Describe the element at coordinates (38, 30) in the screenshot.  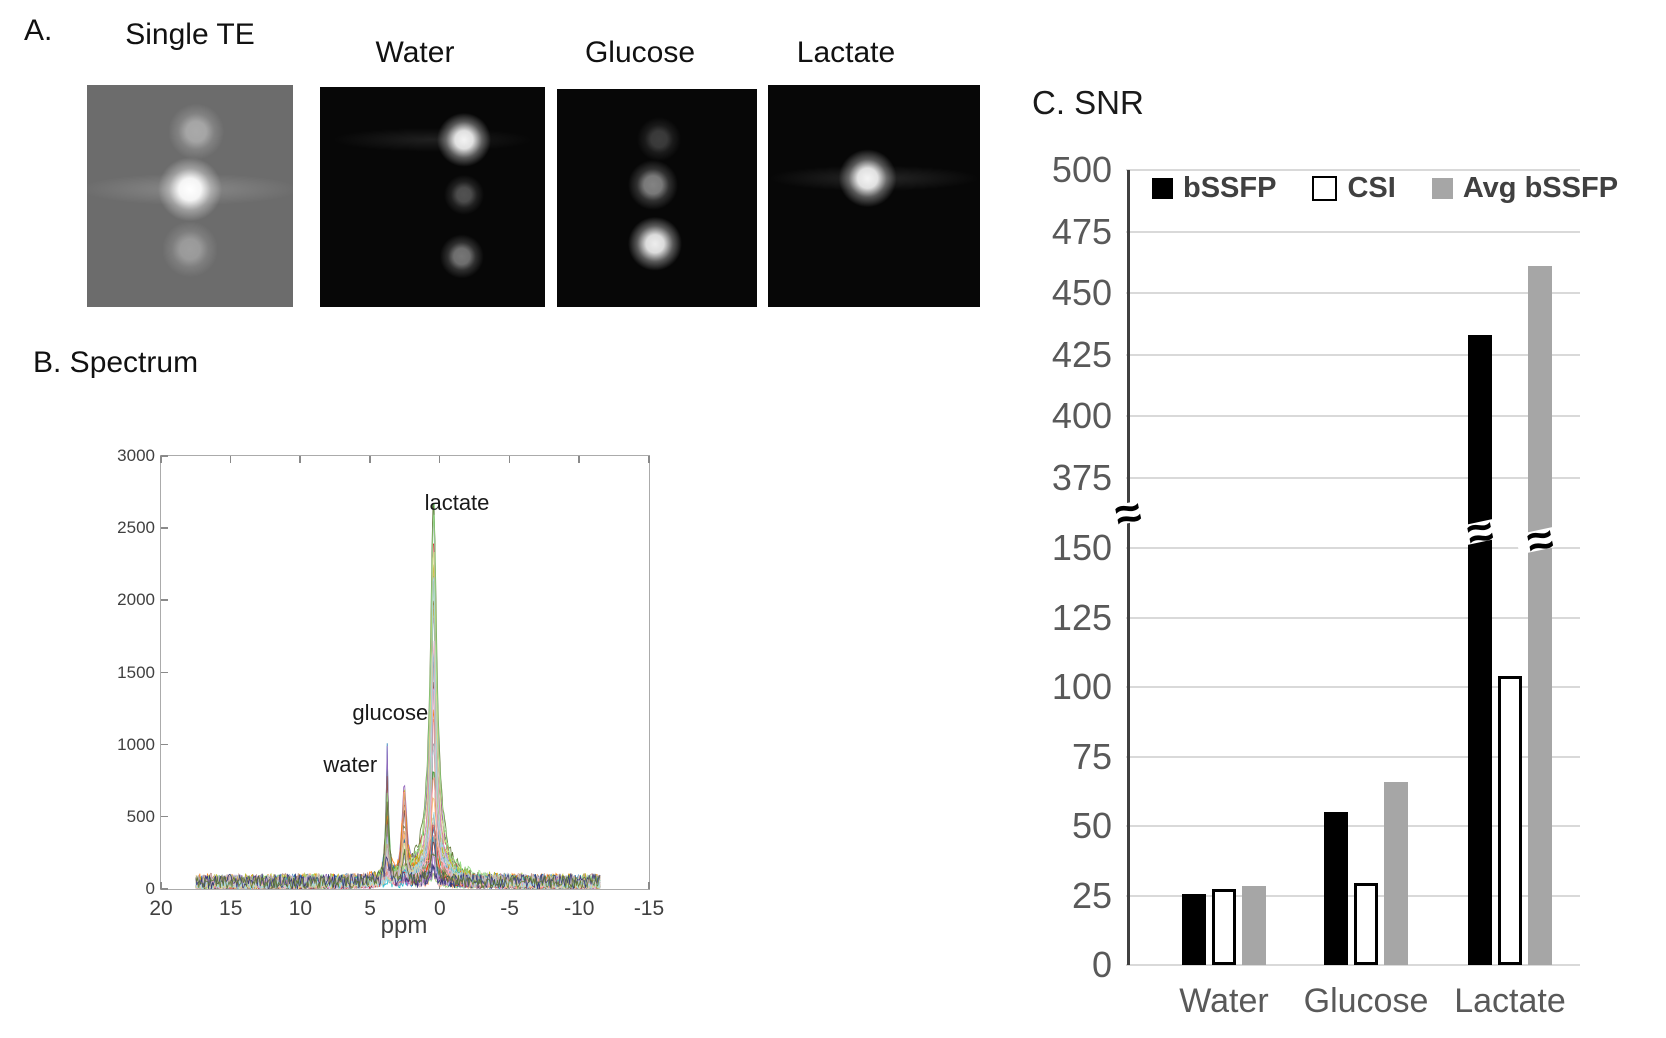
I see `panel-a-label: A.` at that location.